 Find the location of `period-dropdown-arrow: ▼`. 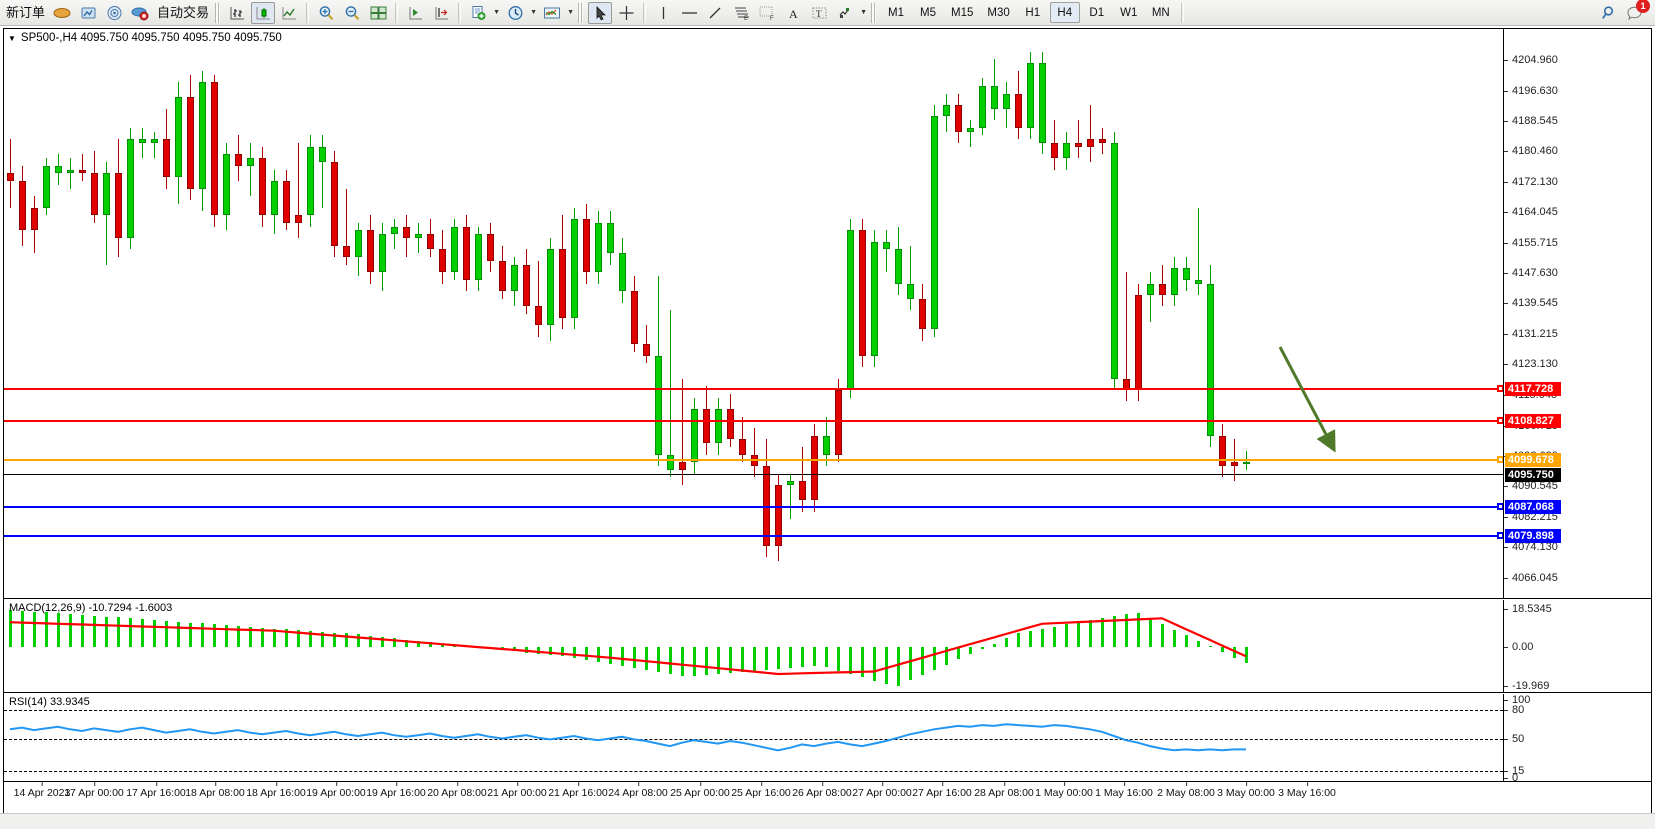

period-dropdown-arrow: ▼ is located at coordinates (533, 12).